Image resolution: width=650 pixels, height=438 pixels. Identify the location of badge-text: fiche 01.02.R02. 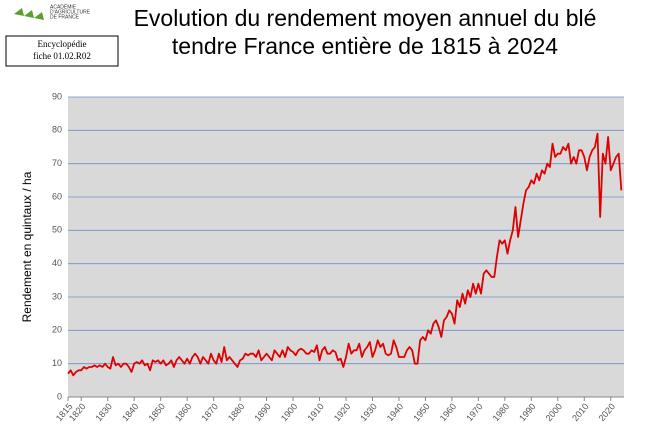
(62, 56).